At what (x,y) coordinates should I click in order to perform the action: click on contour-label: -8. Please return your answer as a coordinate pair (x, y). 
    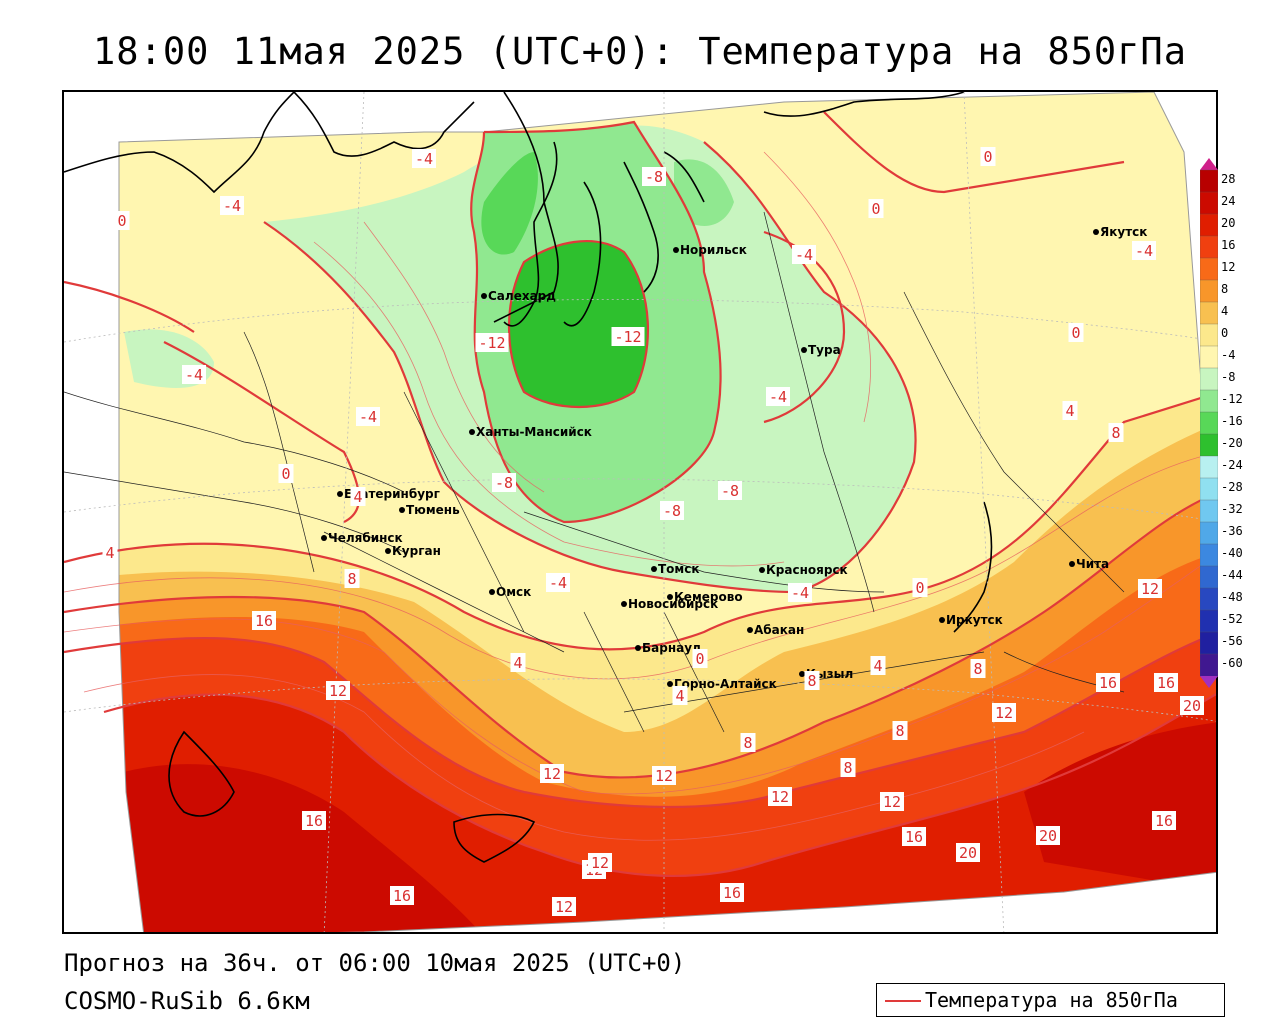
    Looking at the image, I should click on (672, 511).